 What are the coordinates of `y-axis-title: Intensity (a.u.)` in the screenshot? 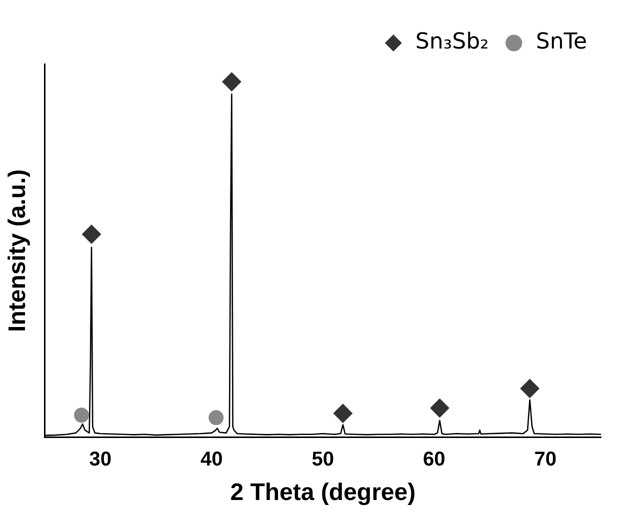 It's located at (18, 250).